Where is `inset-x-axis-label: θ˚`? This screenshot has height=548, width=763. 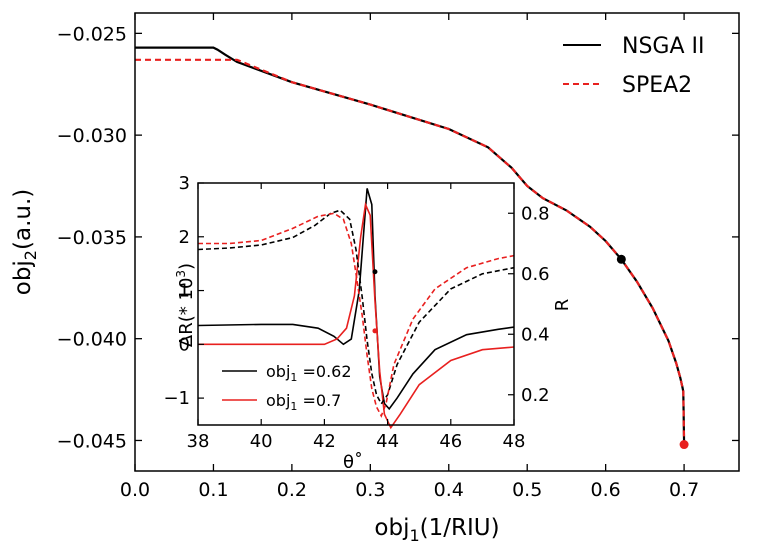
inset-x-axis-label: θ˚ is located at coordinates (353, 462).